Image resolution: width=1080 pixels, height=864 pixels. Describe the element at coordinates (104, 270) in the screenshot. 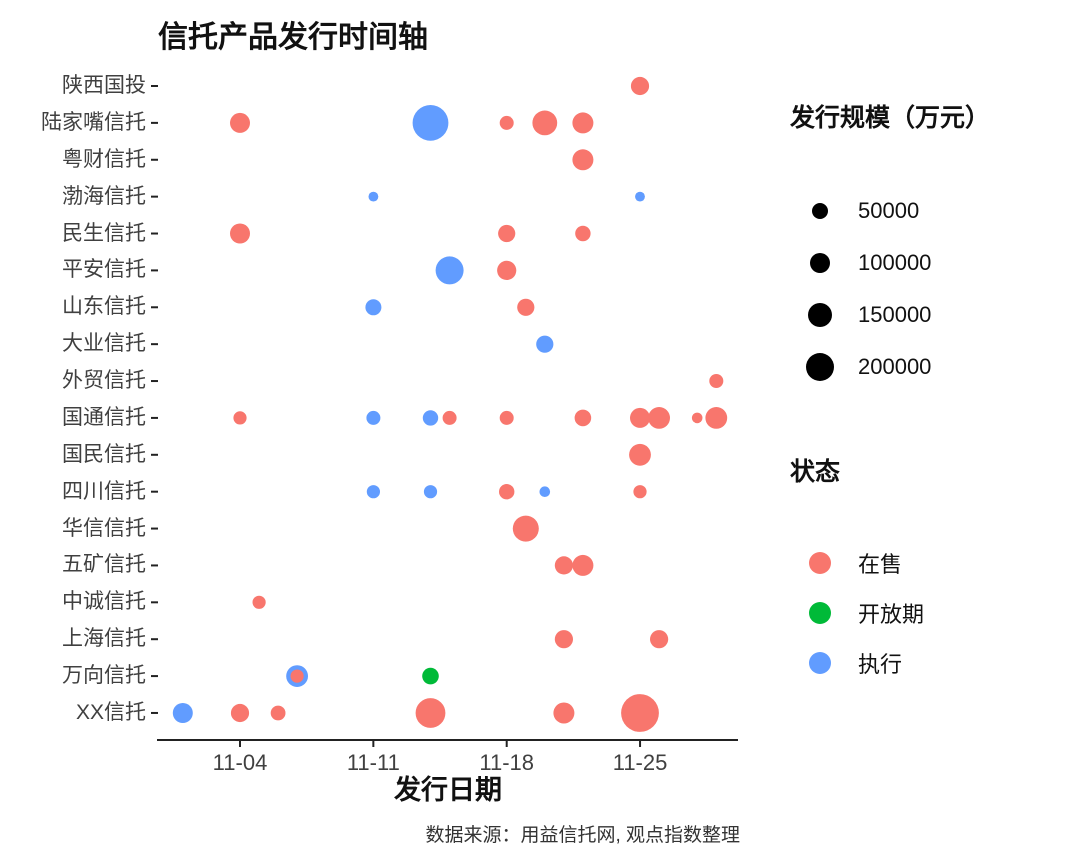

I see `y-tick-label: 平安信托` at that location.